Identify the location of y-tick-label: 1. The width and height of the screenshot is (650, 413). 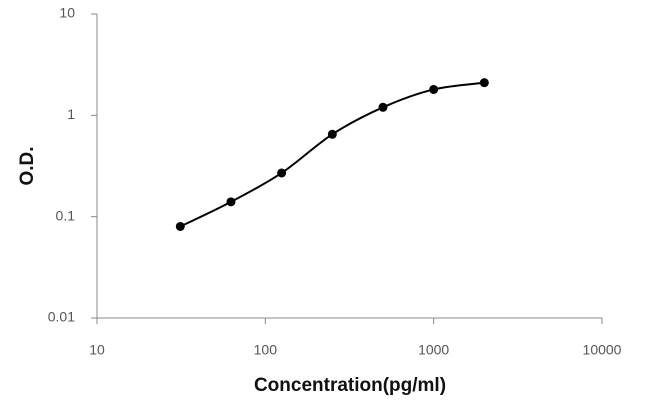
(71, 114).